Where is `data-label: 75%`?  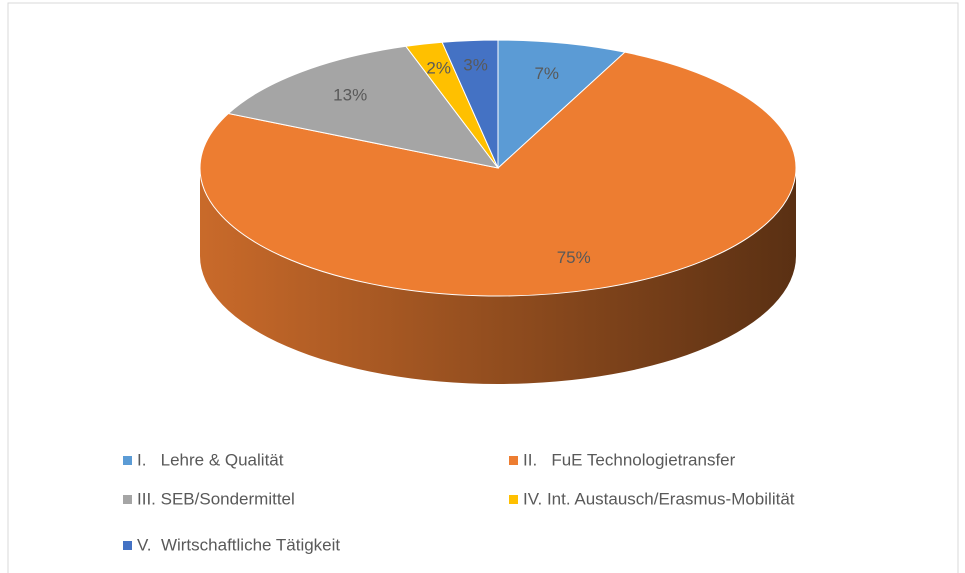 data-label: 75% is located at coordinates (574, 257).